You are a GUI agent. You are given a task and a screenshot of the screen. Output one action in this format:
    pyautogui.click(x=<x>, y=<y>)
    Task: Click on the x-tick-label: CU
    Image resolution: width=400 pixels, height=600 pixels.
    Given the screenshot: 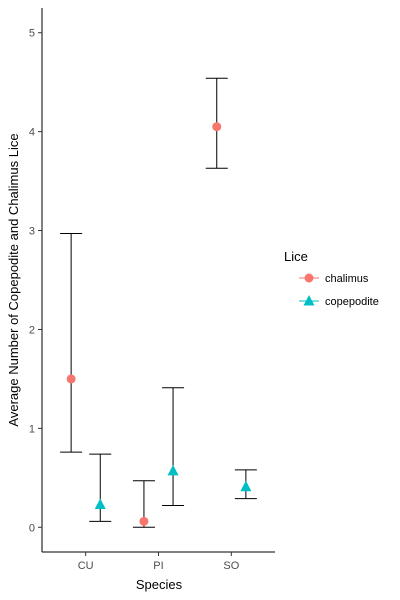 What is the action you would take?
    pyautogui.click(x=86, y=566)
    